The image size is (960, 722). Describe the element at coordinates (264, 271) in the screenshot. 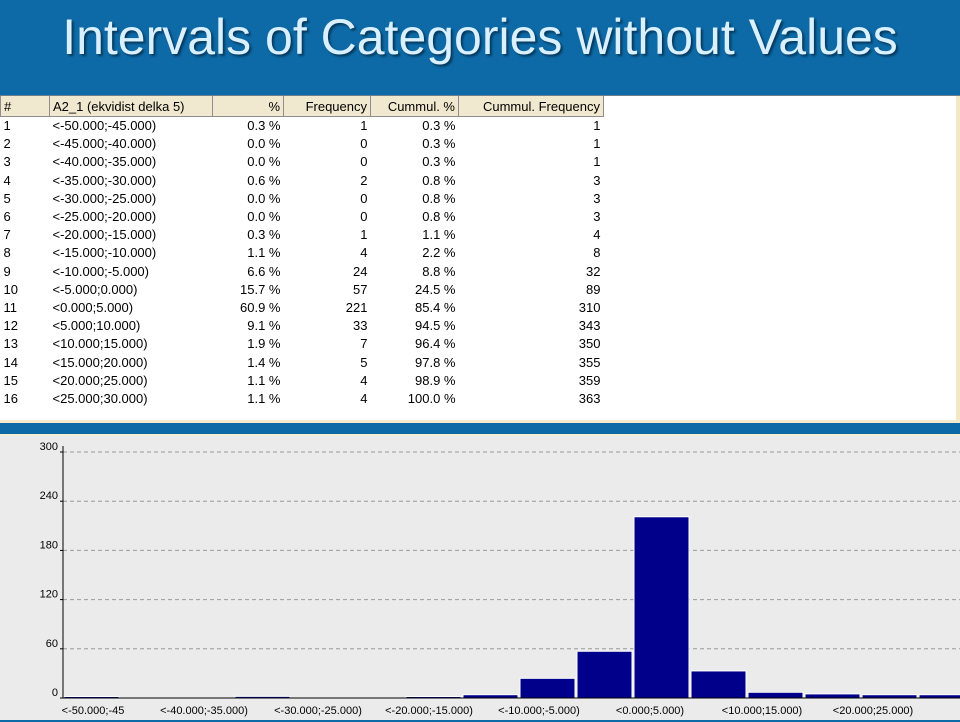

I see `cell-percent: 6.6 %` at that location.